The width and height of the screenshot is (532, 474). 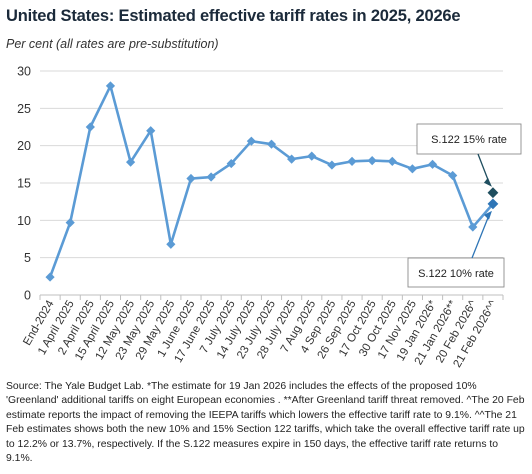 What do you see at coordinates (464, 205) in the screenshot?
I see `annotations: S.122 15% rate S.122 10% rate` at bounding box center [464, 205].